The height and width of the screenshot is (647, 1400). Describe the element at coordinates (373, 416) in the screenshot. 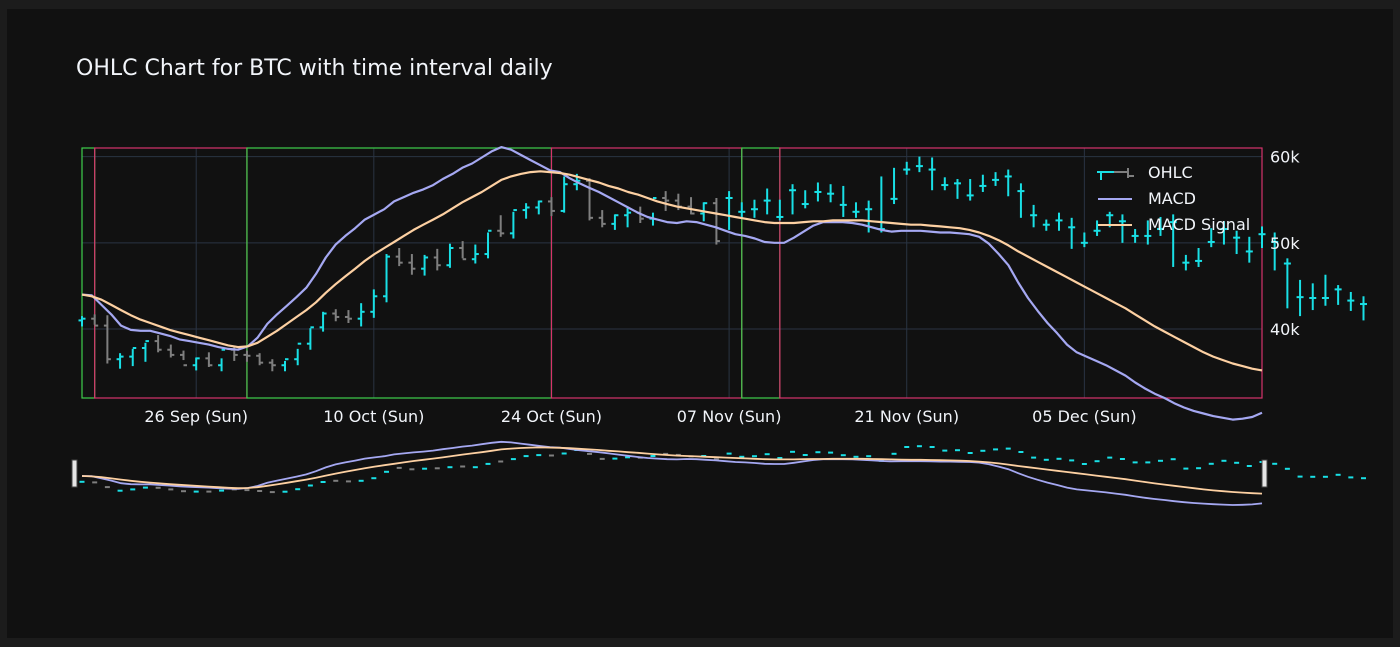

I see `x-tick-label: 10 Oct (Sun)` at that location.